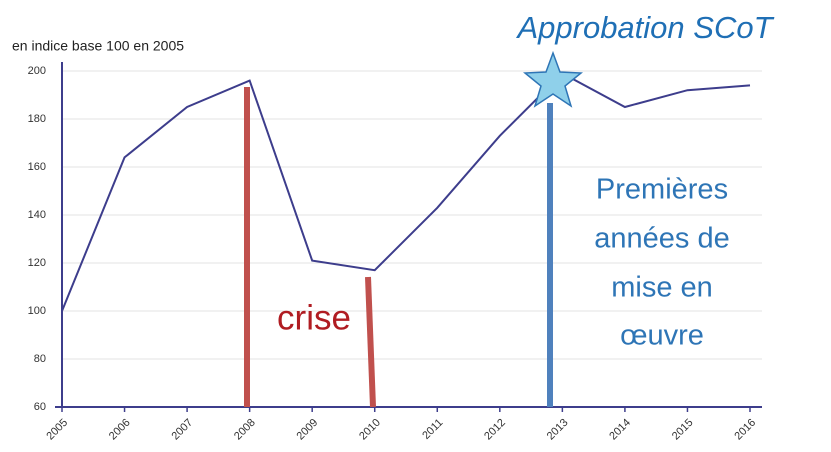  I want to click on y-tick-label: 180, so click(37, 119).